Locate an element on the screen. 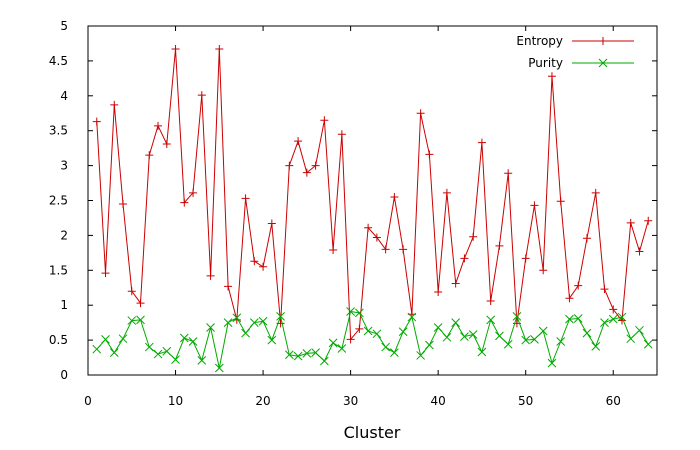 The image size is (700, 450). x-tick-label: 10 is located at coordinates (175, 401).